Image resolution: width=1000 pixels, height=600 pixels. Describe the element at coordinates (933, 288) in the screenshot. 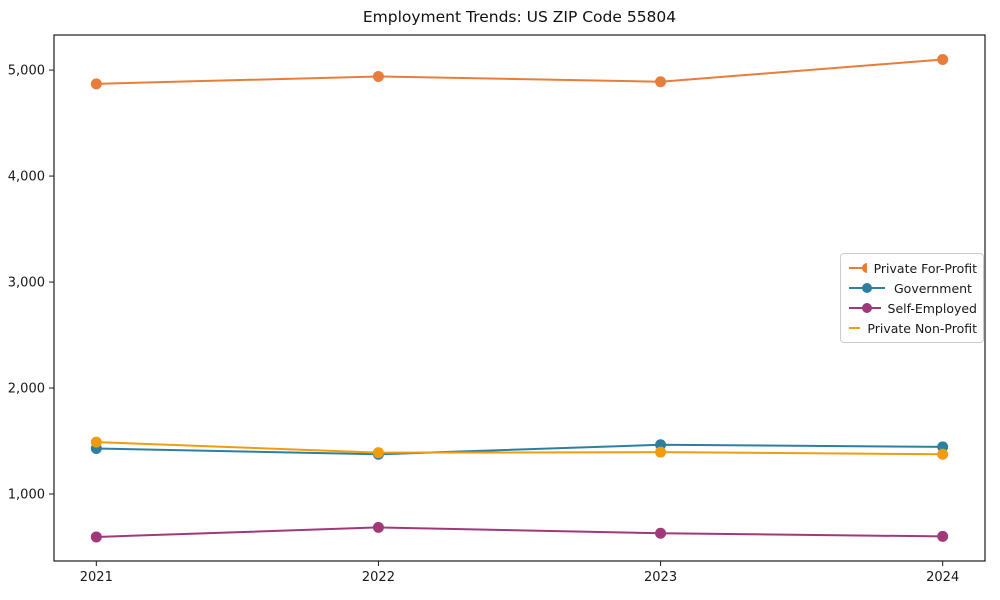

I see `legend-label: Government` at that location.